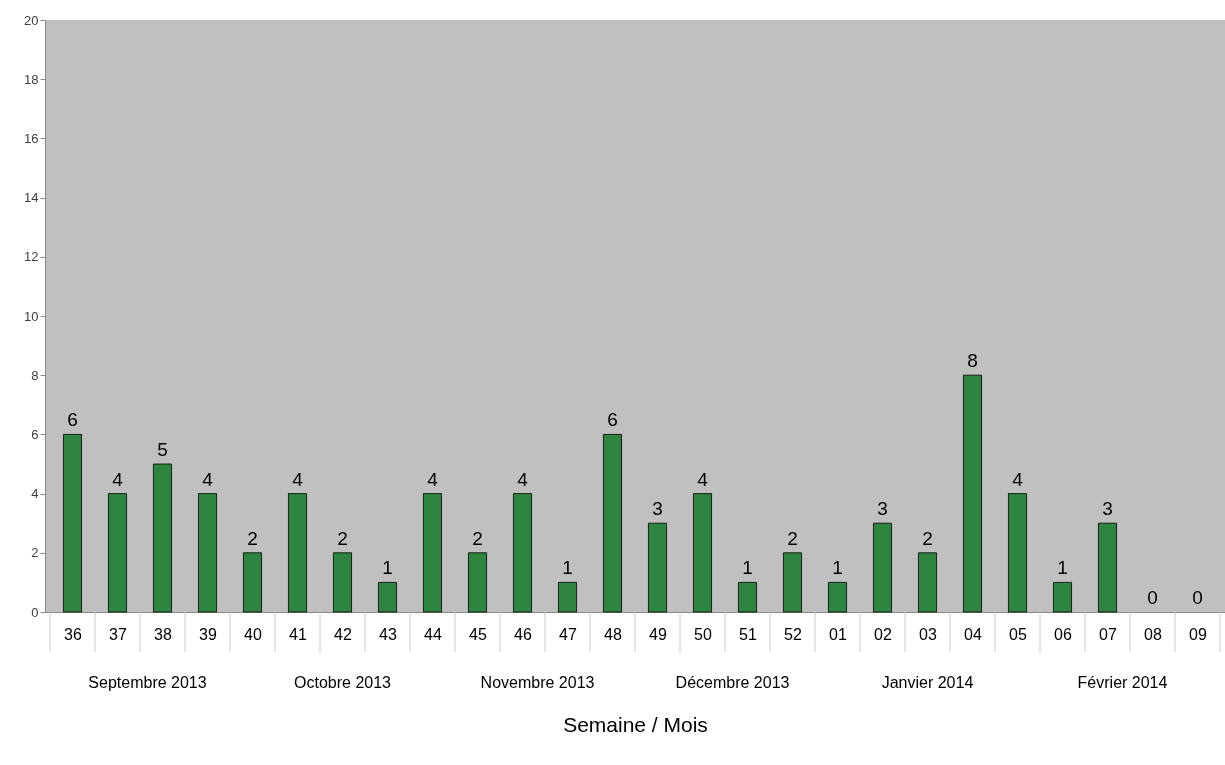 This screenshot has height=765, width=1225. I want to click on x-tick-label: 45, so click(478, 634).